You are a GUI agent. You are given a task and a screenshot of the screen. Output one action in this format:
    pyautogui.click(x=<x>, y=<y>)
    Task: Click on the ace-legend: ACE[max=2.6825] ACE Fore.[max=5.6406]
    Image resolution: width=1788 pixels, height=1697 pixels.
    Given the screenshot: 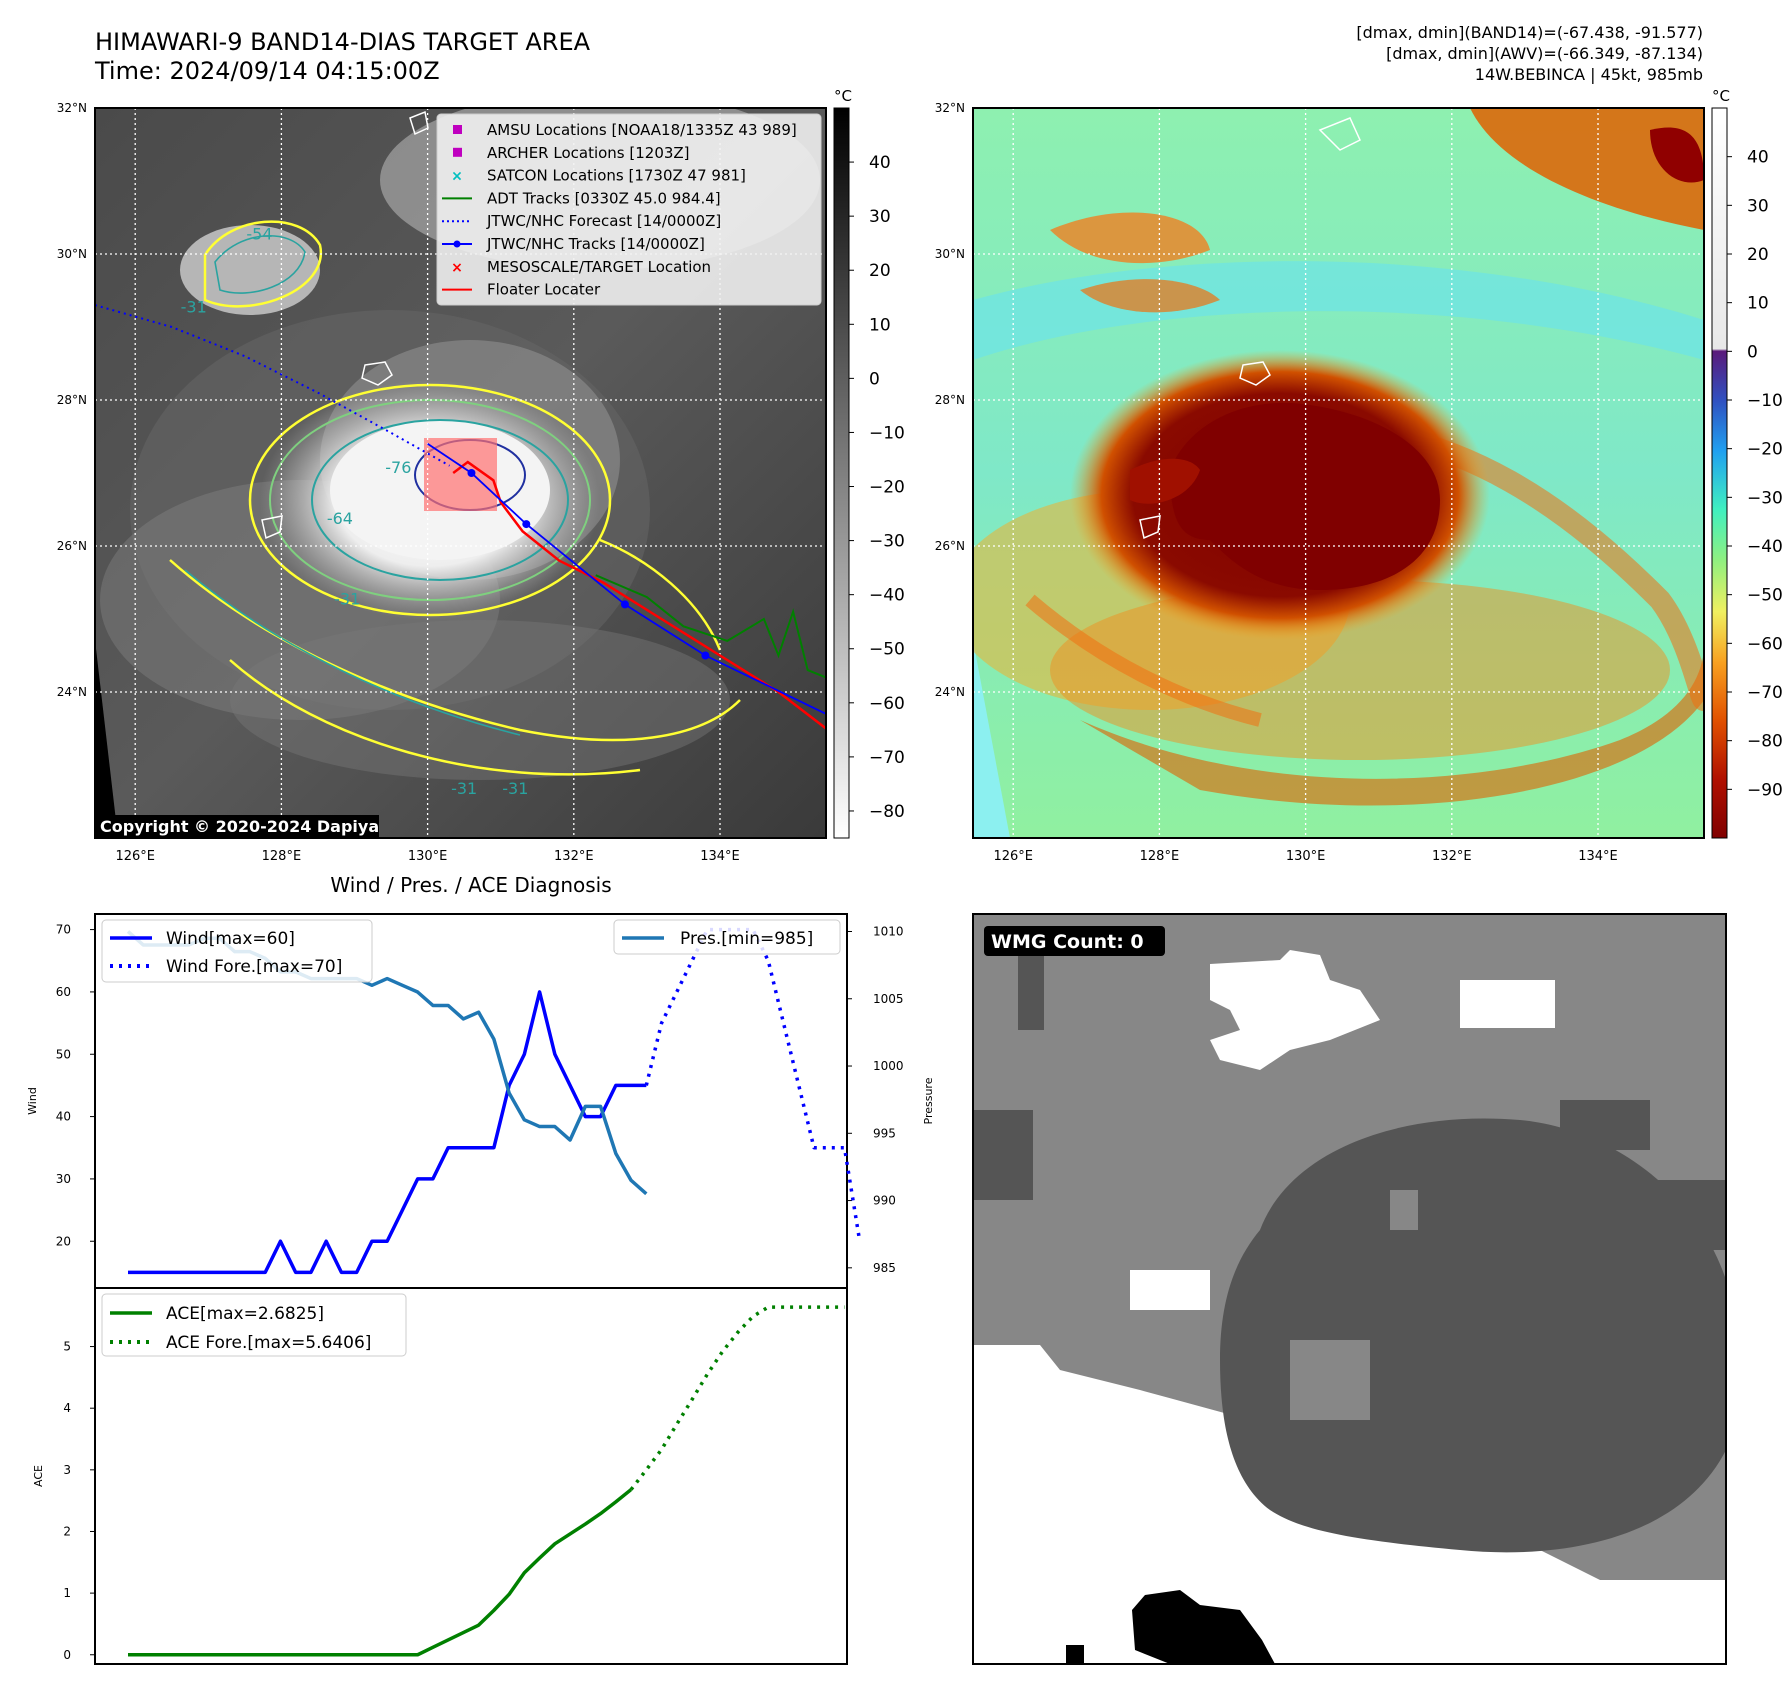 What is the action you would take?
    pyautogui.click(x=254, y=1325)
    